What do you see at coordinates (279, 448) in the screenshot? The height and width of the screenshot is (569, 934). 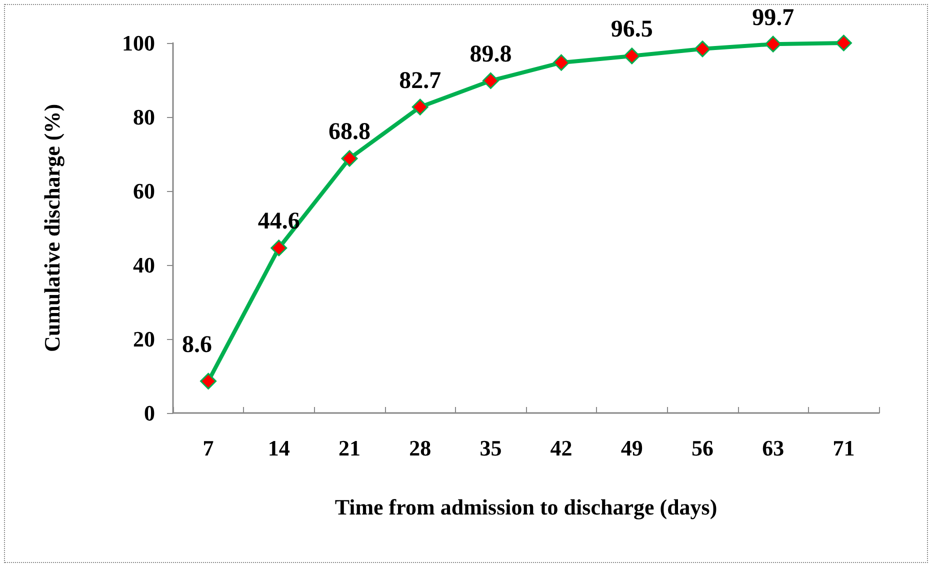 I see `x-tick-label: 14` at bounding box center [279, 448].